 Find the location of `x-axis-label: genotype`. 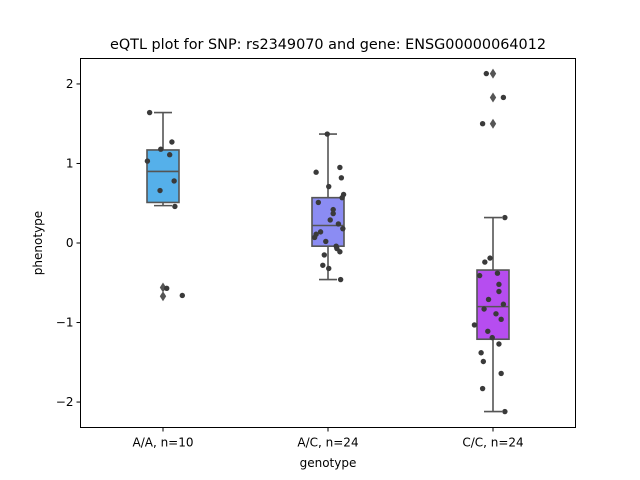

x-axis-label: genotype is located at coordinates (328, 463).